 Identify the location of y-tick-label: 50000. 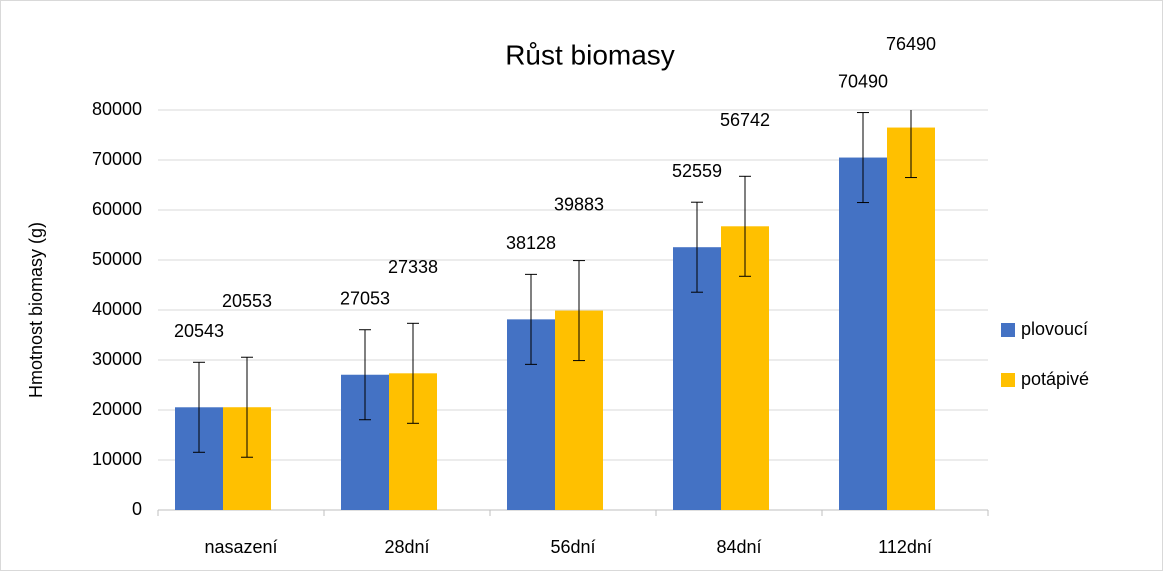
(117, 259).